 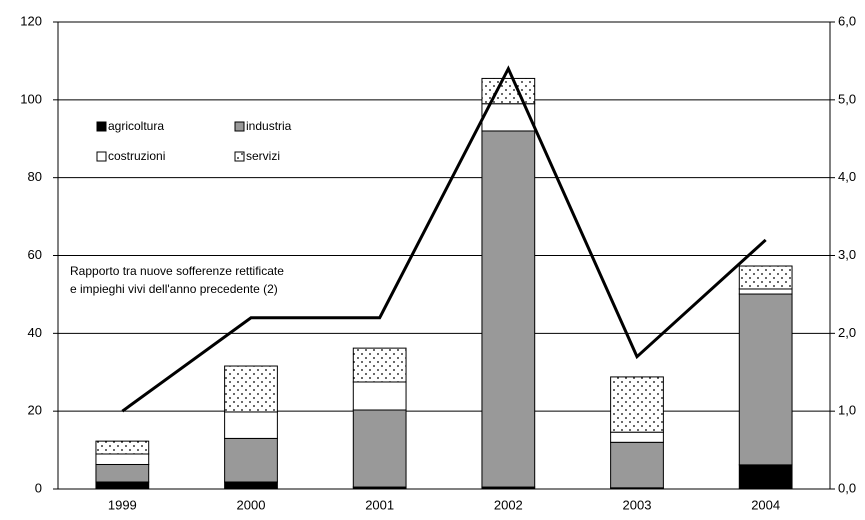 I want to click on y-tick-label: 100, so click(x=31, y=98).